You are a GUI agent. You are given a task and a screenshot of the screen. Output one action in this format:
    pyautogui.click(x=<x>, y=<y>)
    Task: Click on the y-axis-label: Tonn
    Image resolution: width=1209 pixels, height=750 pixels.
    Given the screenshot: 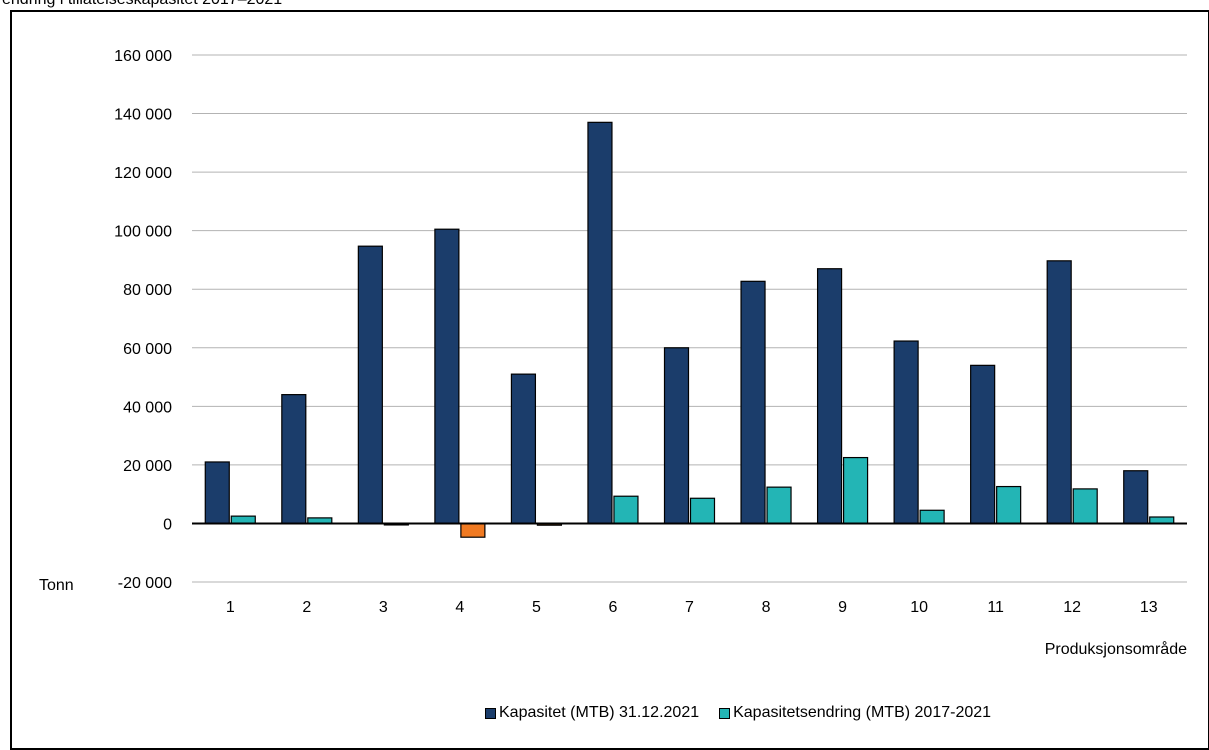 What is the action you would take?
    pyautogui.click(x=56, y=585)
    